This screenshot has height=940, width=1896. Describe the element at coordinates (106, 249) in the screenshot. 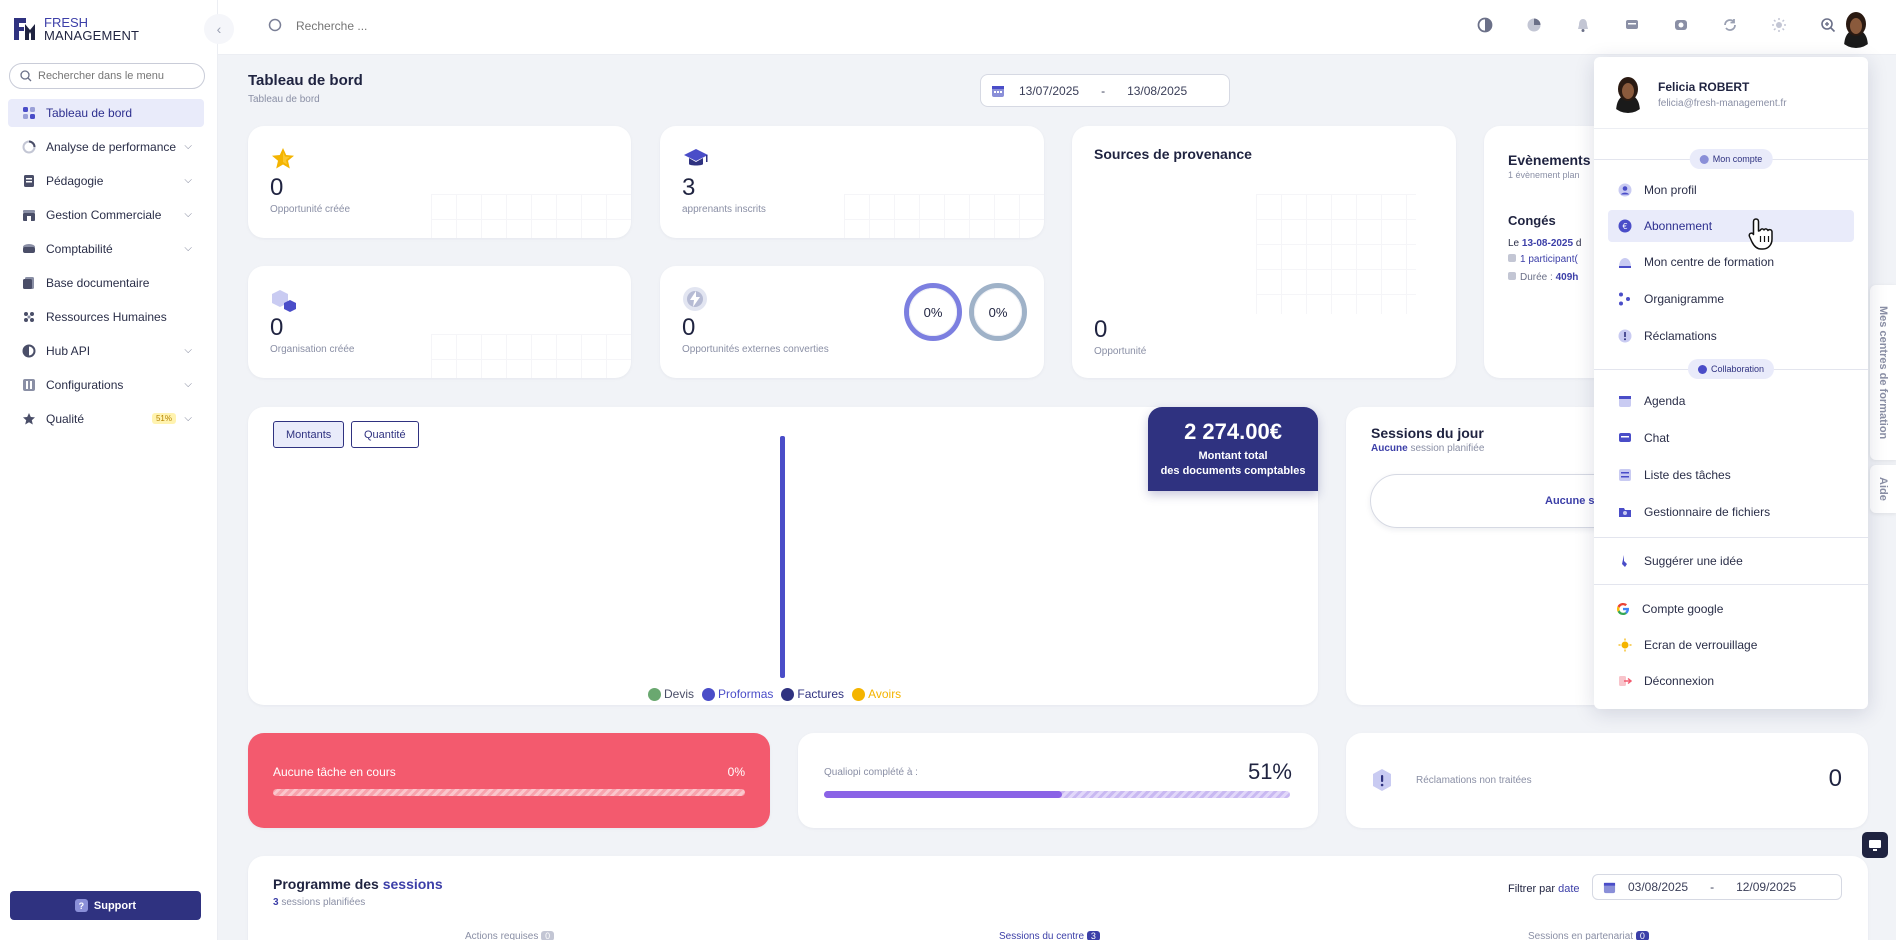

I see `sidebar-item-comptabilite: Comptabilité ⌵` at that location.